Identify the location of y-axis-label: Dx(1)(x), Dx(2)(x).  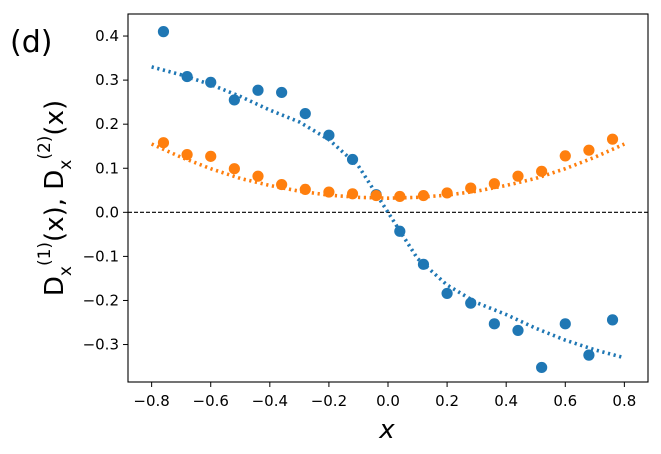
(55, 198).